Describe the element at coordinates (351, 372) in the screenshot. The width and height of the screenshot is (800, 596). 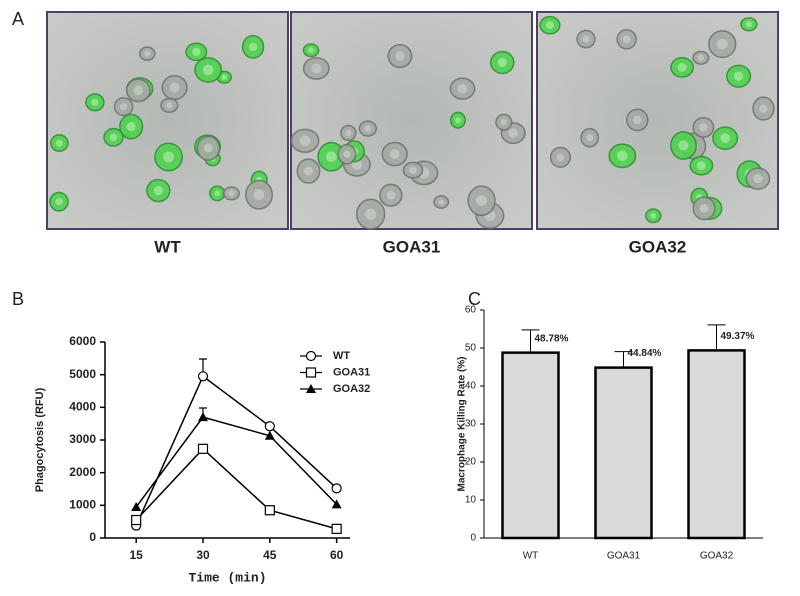
I see `legend-label: GOA31` at that location.